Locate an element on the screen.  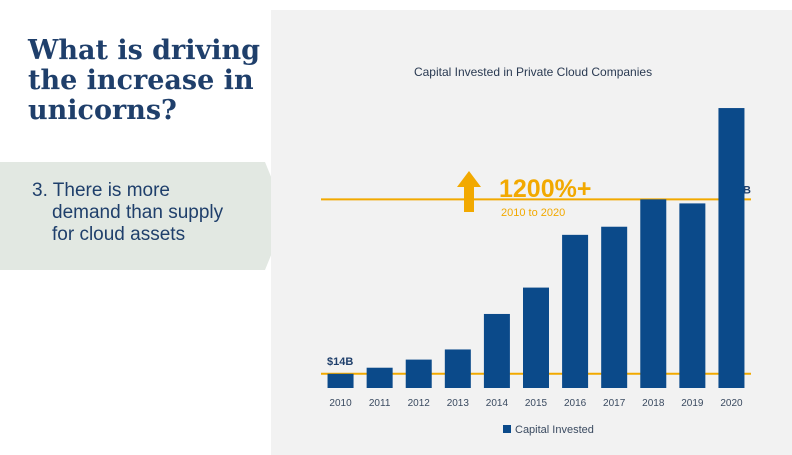
chart-legend: Capital Invested is located at coordinates (548, 430).